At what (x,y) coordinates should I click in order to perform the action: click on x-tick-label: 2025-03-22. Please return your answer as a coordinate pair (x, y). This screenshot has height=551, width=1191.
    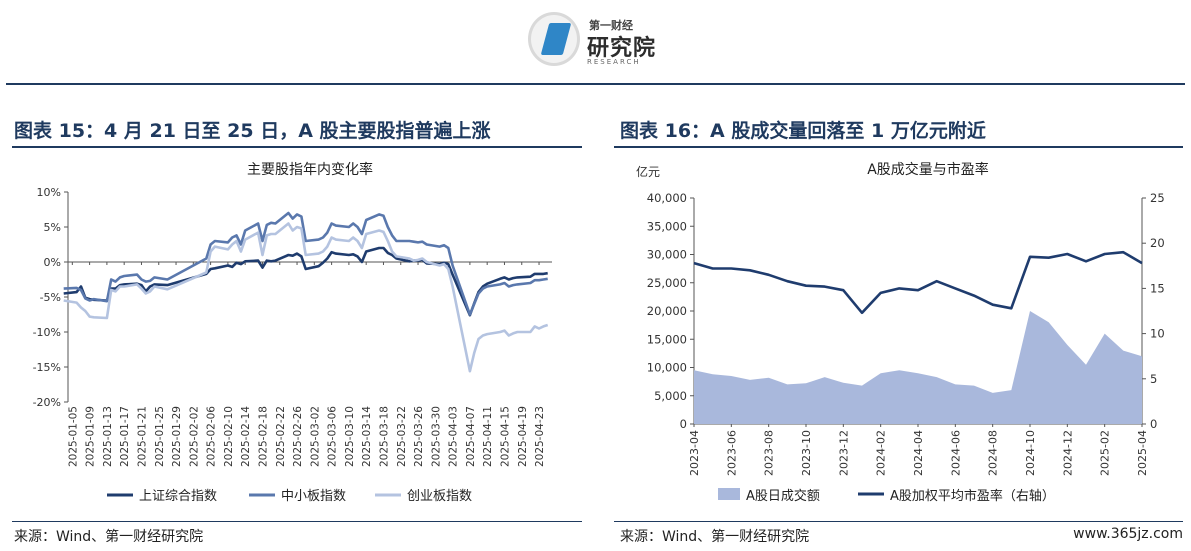
    Looking at the image, I should click on (402, 436).